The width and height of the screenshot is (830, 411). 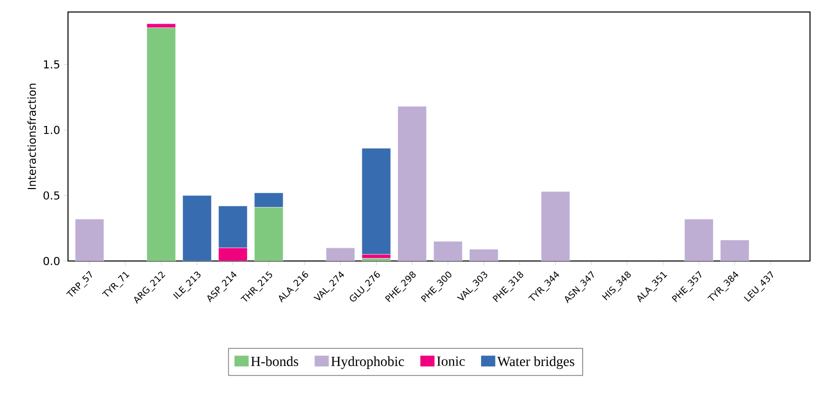 What do you see at coordinates (52, 130) in the screenshot?
I see `y-tick-label: 1.0` at bounding box center [52, 130].